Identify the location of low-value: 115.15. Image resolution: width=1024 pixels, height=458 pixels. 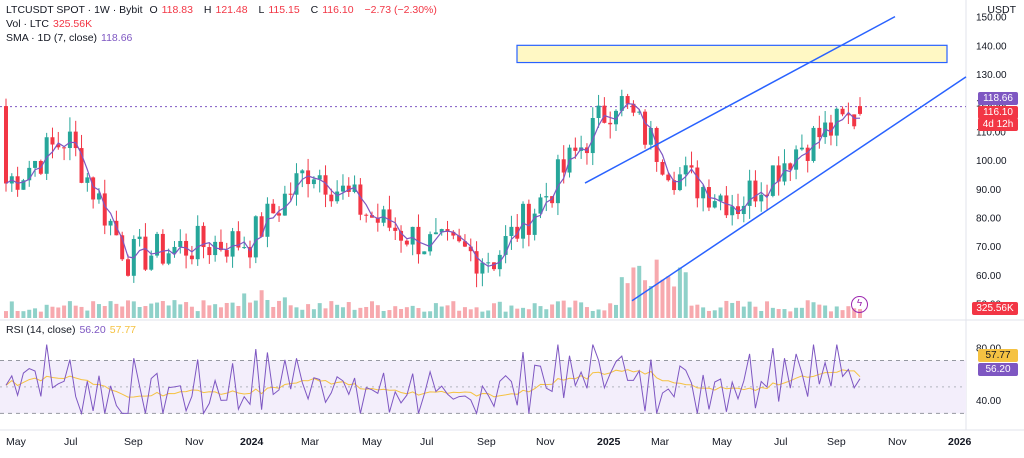
(284, 10).